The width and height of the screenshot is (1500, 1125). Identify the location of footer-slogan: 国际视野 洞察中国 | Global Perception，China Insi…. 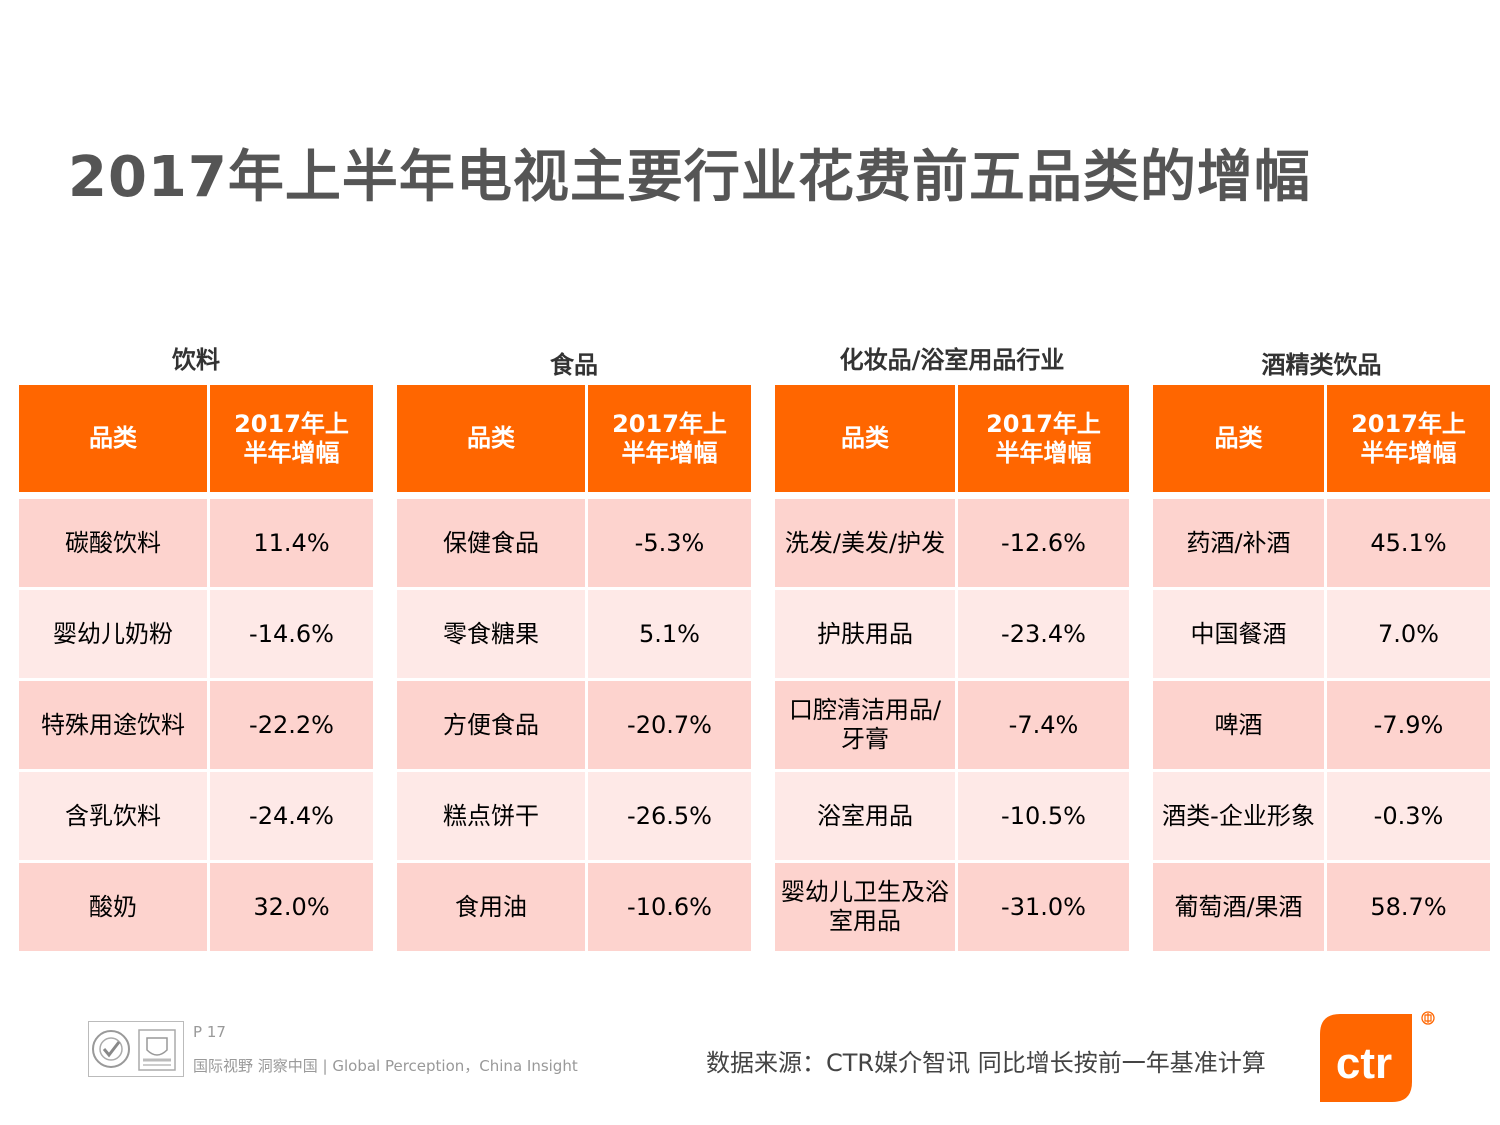
(385, 1066).